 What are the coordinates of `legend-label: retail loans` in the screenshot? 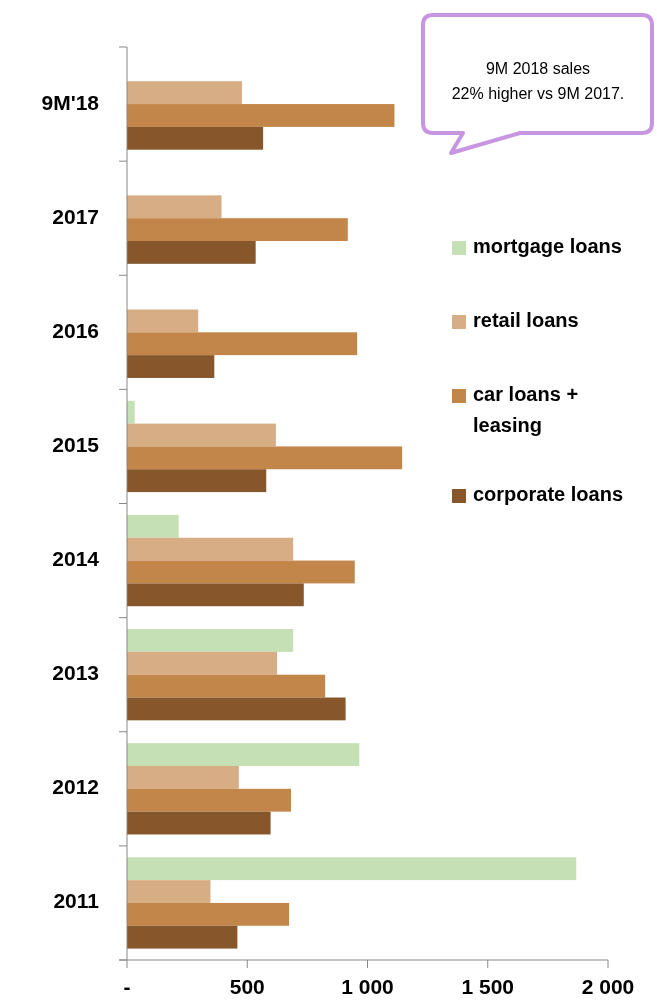 It's located at (526, 320).